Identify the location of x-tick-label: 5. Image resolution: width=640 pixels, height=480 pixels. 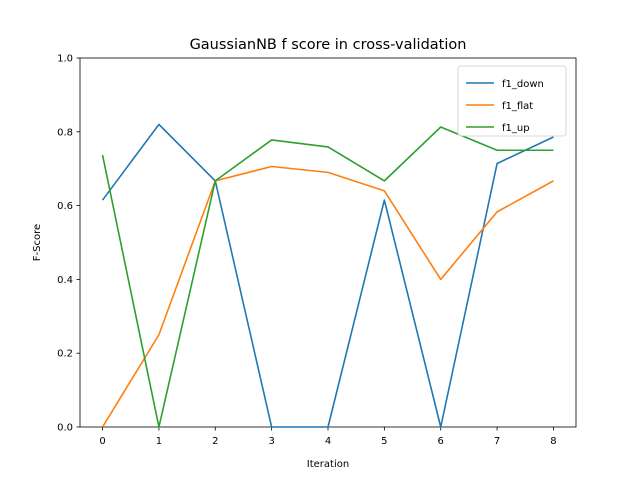
(384, 441).